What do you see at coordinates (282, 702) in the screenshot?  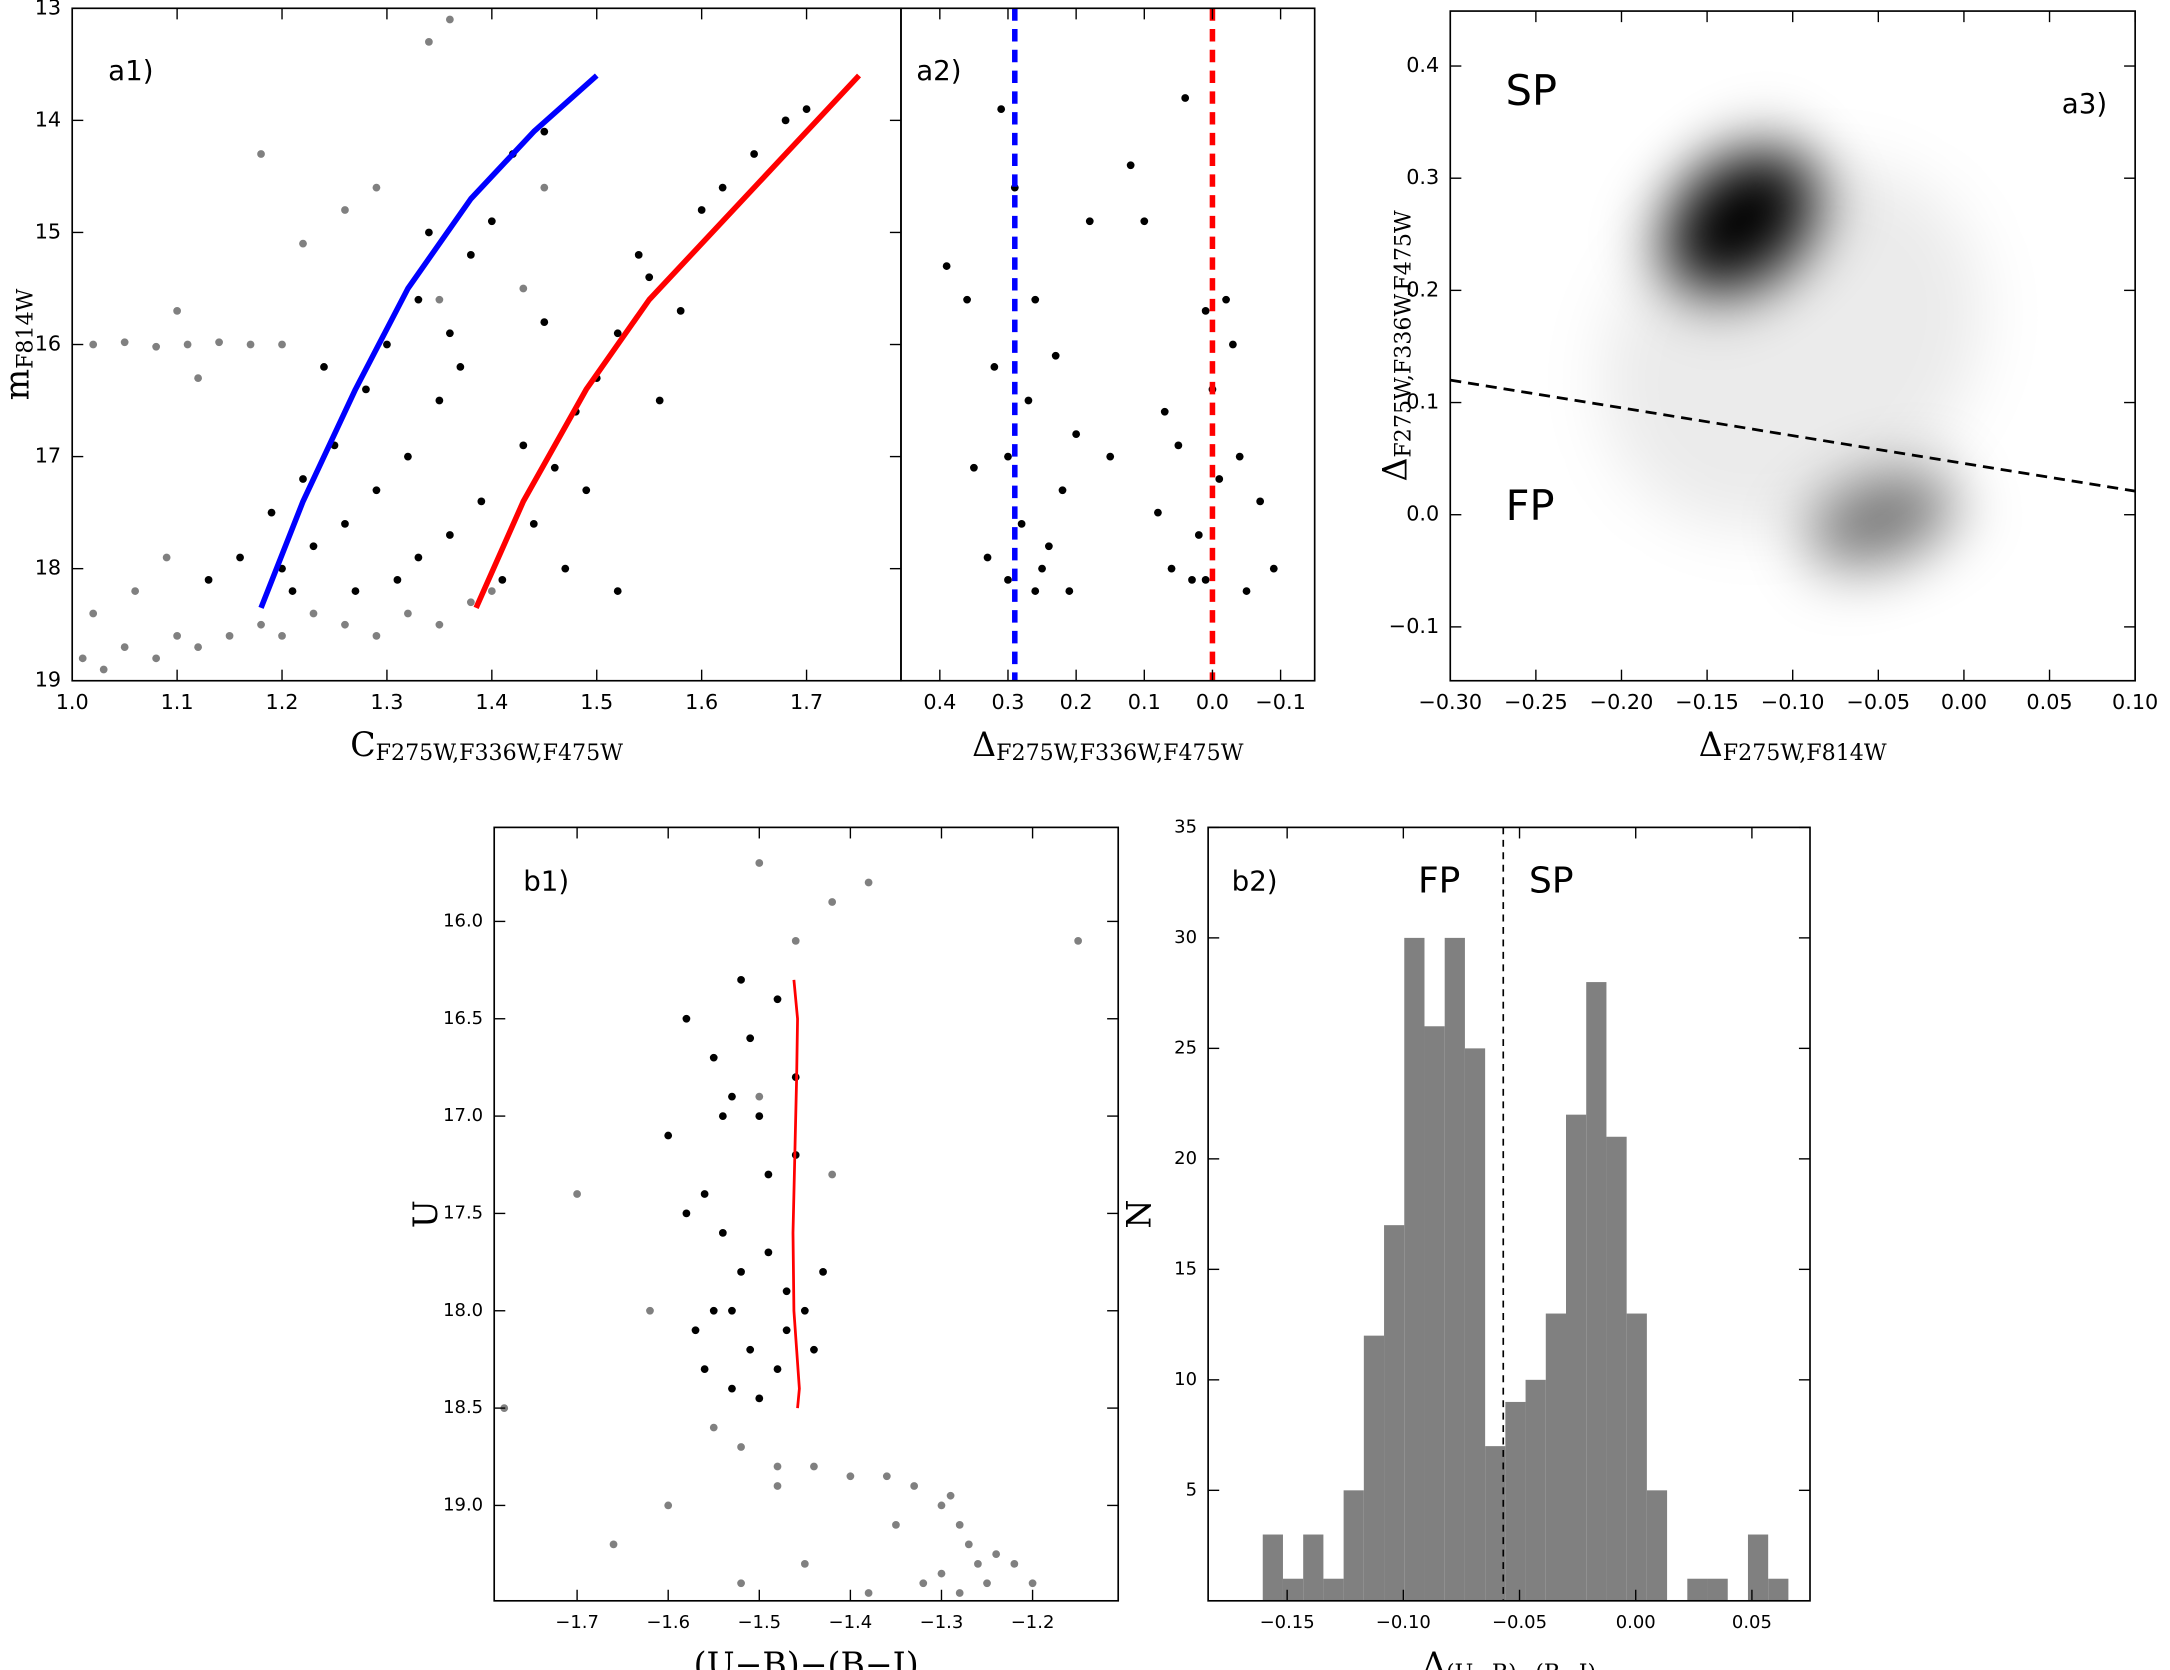 I see `x-tick-label: 1.2` at bounding box center [282, 702].